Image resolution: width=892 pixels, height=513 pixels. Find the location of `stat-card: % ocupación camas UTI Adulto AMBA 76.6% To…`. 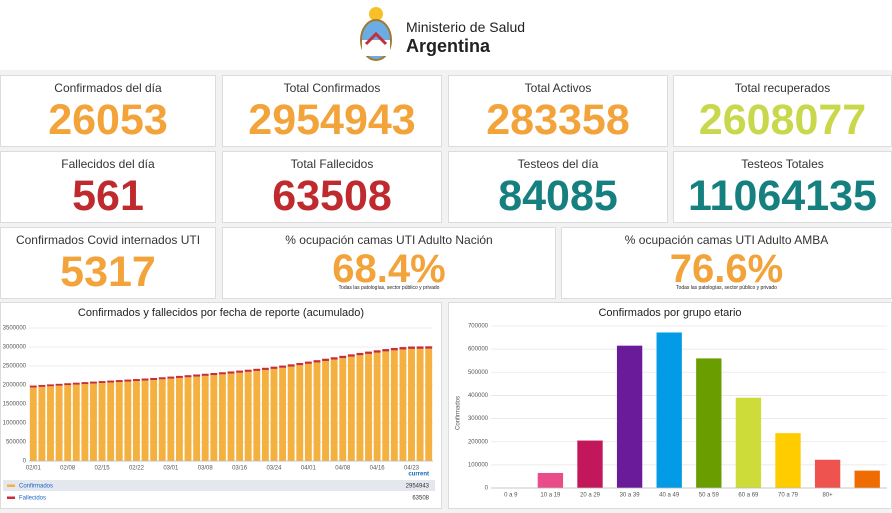

stat-card: % ocupación camas UTI Adulto AMBA 76.6% To… is located at coordinates (726, 263).